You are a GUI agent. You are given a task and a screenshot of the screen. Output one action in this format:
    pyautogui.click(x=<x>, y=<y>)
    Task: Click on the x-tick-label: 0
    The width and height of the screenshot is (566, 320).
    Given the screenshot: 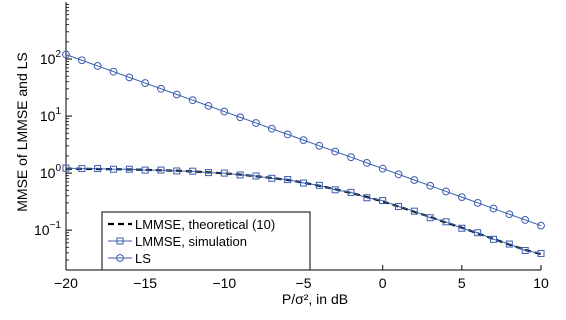 What is the action you would take?
    pyautogui.click(x=383, y=283)
    